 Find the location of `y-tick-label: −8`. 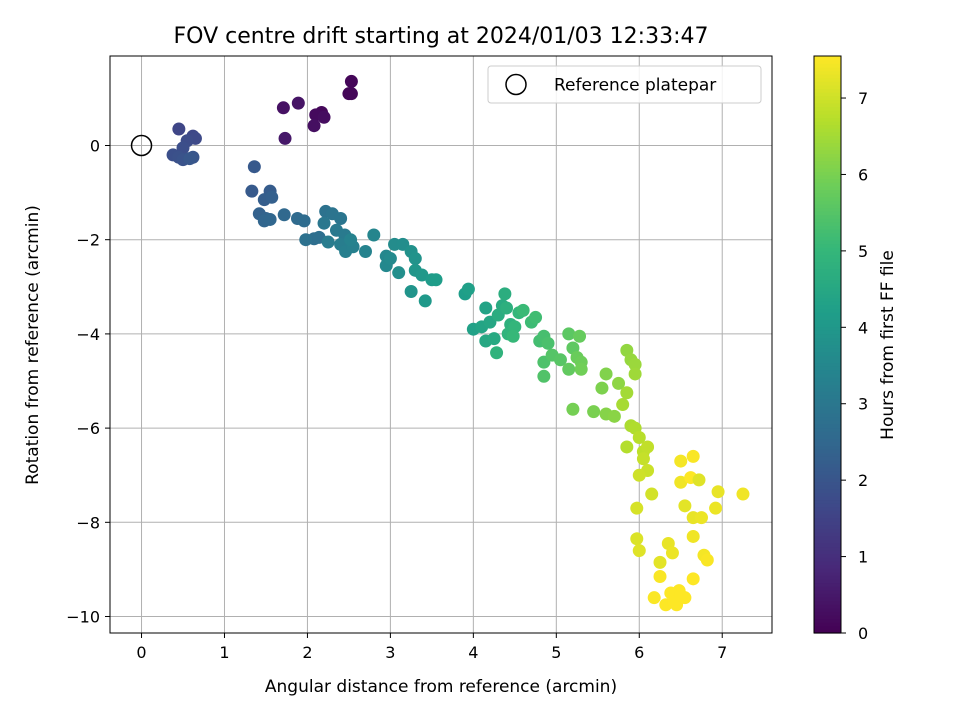

y-tick-label: −8 is located at coordinates (88, 522).